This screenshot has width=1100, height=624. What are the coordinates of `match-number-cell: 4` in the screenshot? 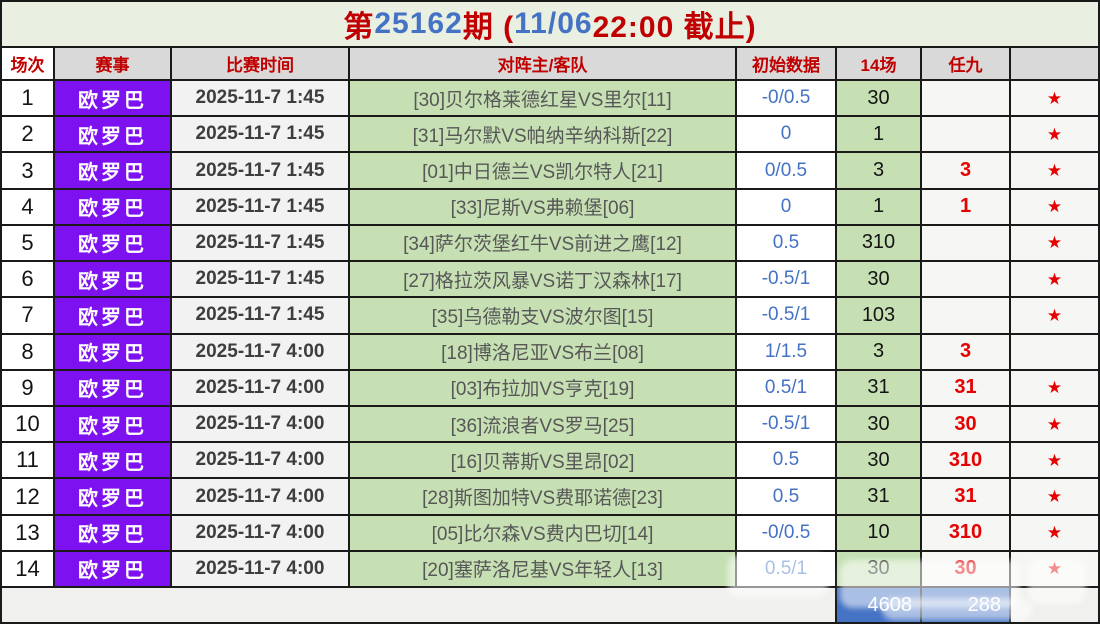 It's located at (28, 207).